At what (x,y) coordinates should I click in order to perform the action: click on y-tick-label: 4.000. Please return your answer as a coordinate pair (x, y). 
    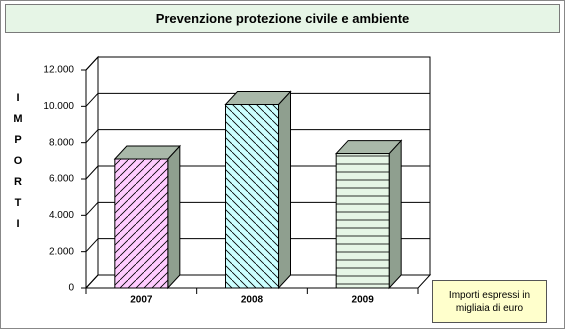
    Looking at the image, I should click on (61, 215).